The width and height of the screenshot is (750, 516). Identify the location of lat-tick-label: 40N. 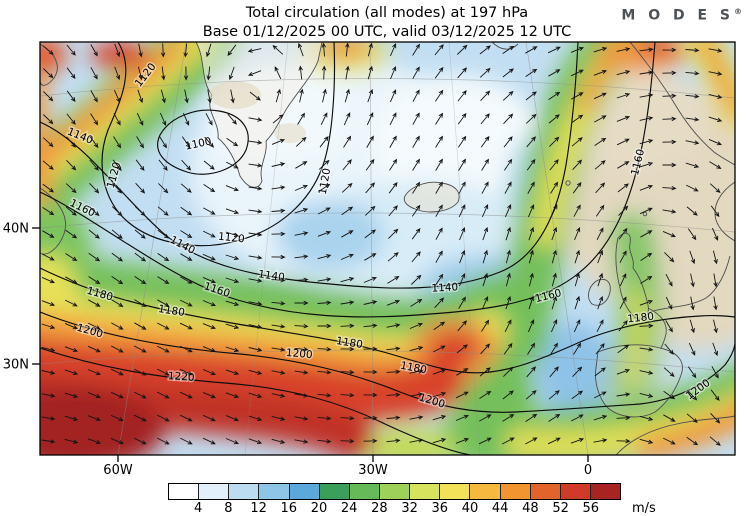
(16, 229).